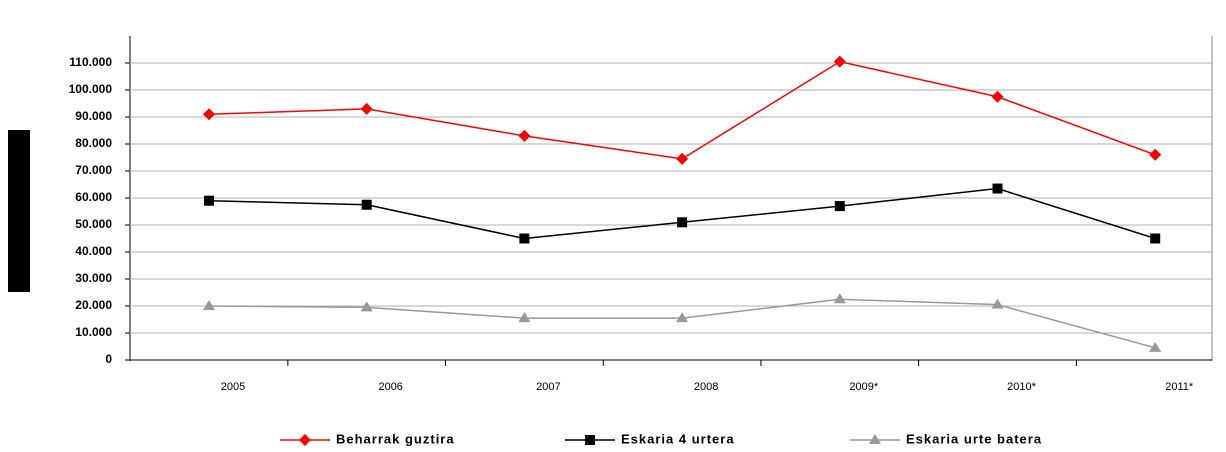  I want to click on y-tick-label: 70.000, so click(93, 170).